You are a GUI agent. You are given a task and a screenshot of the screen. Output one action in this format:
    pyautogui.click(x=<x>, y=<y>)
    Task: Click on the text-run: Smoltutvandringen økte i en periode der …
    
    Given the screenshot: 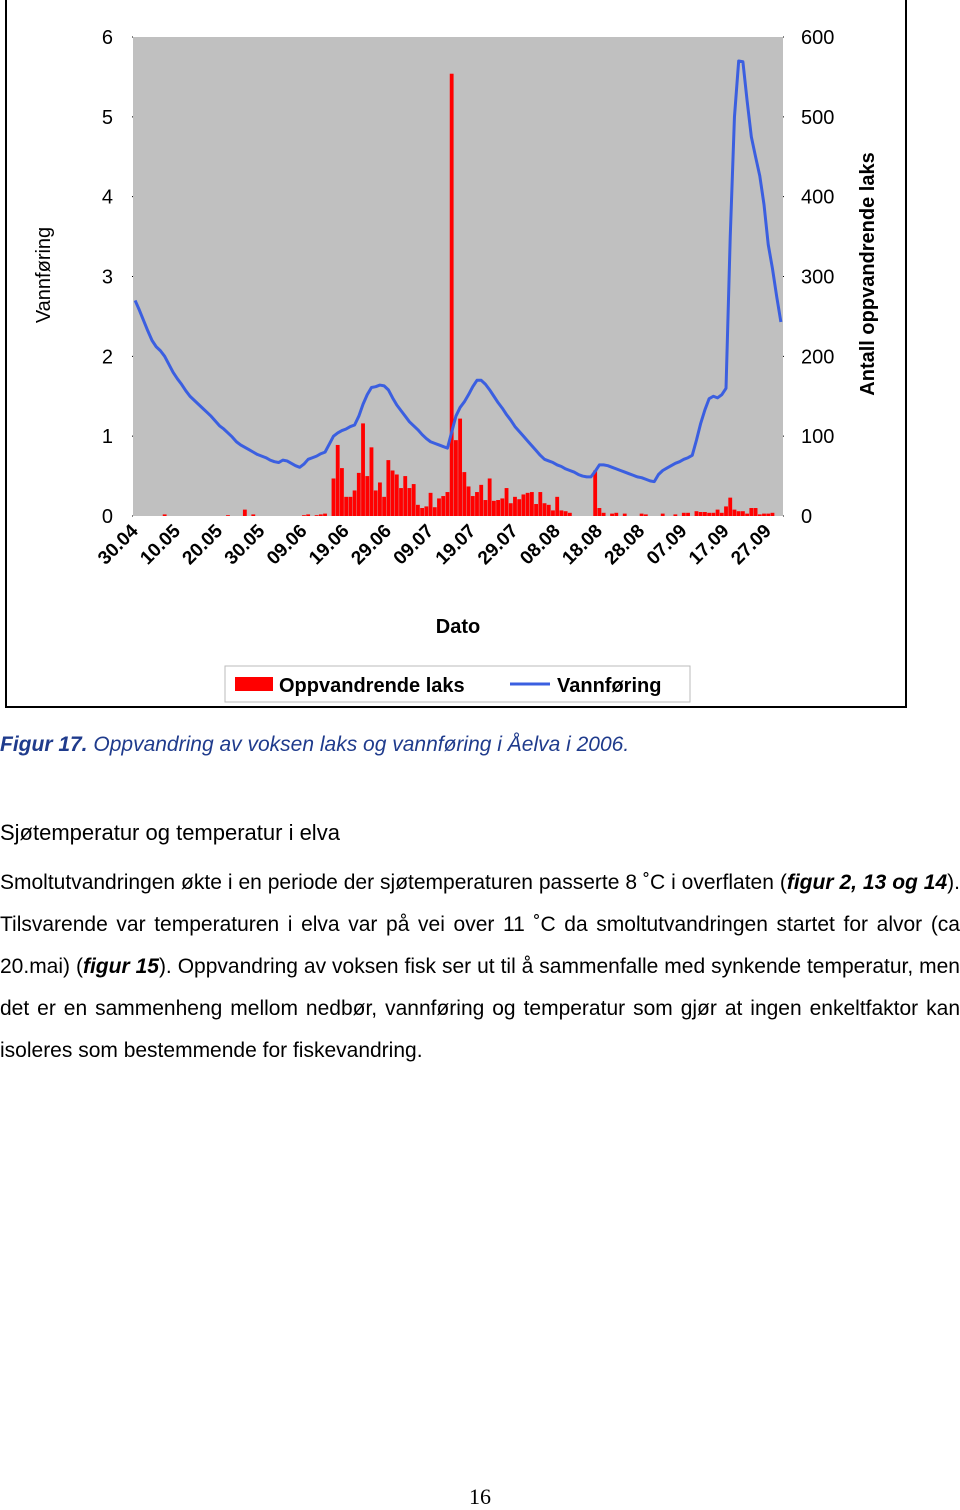 What is the action you would take?
    pyautogui.click(x=393, y=882)
    